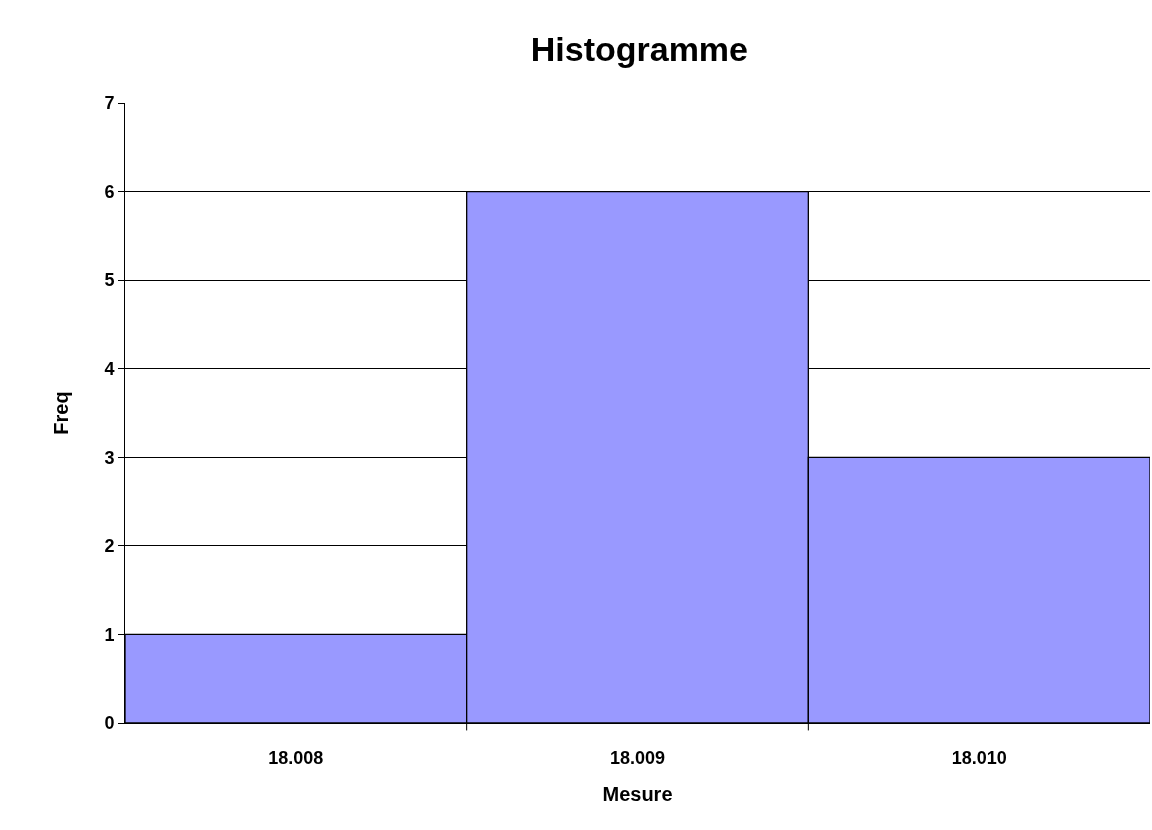 Image resolution: width=1152 pixels, height=830 pixels. Describe the element at coordinates (109, 546) in the screenshot. I see `y-tick-label: 2` at that location.